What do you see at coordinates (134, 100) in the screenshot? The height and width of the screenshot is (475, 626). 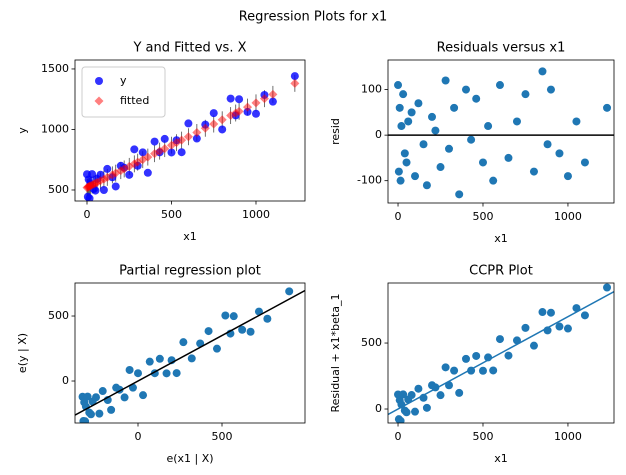 I see `legend-label: fitted` at bounding box center [134, 100].